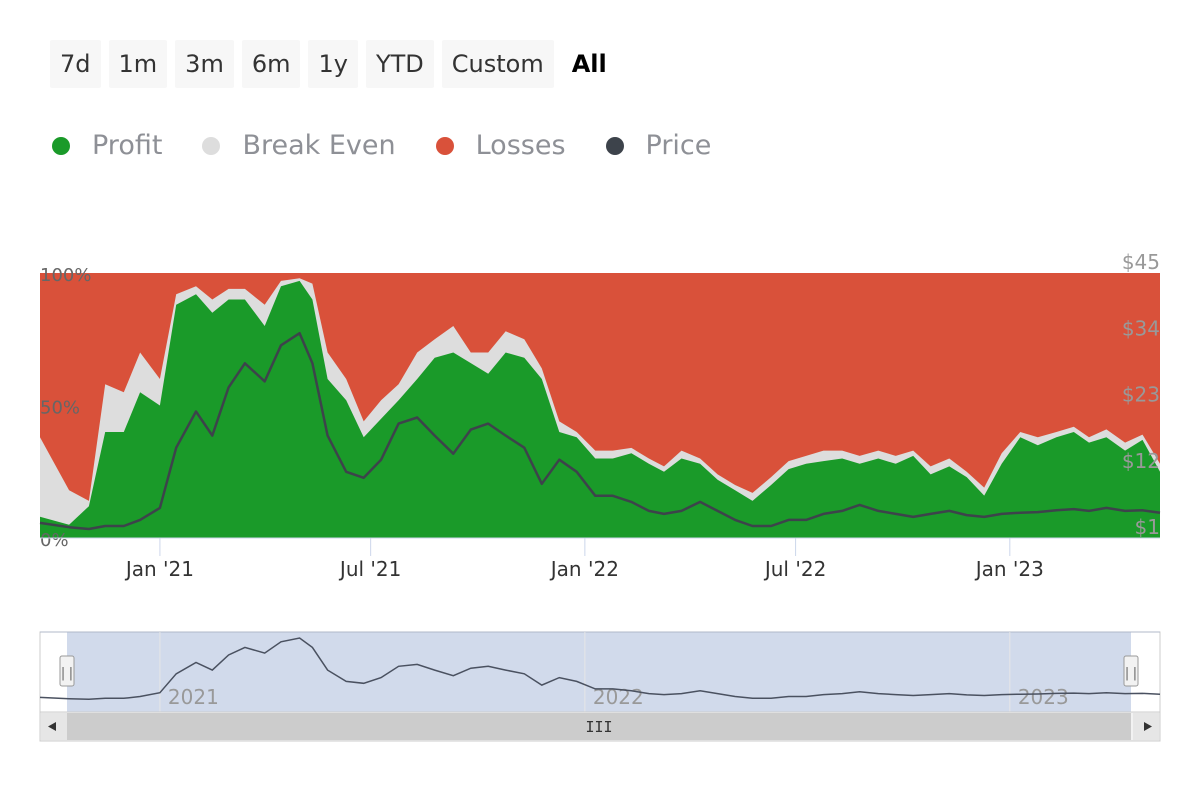 The image size is (1200, 800). Describe the element at coordinates (794, 569) in the screenshot. I see `x-tick-label: Jul '22` at that location.